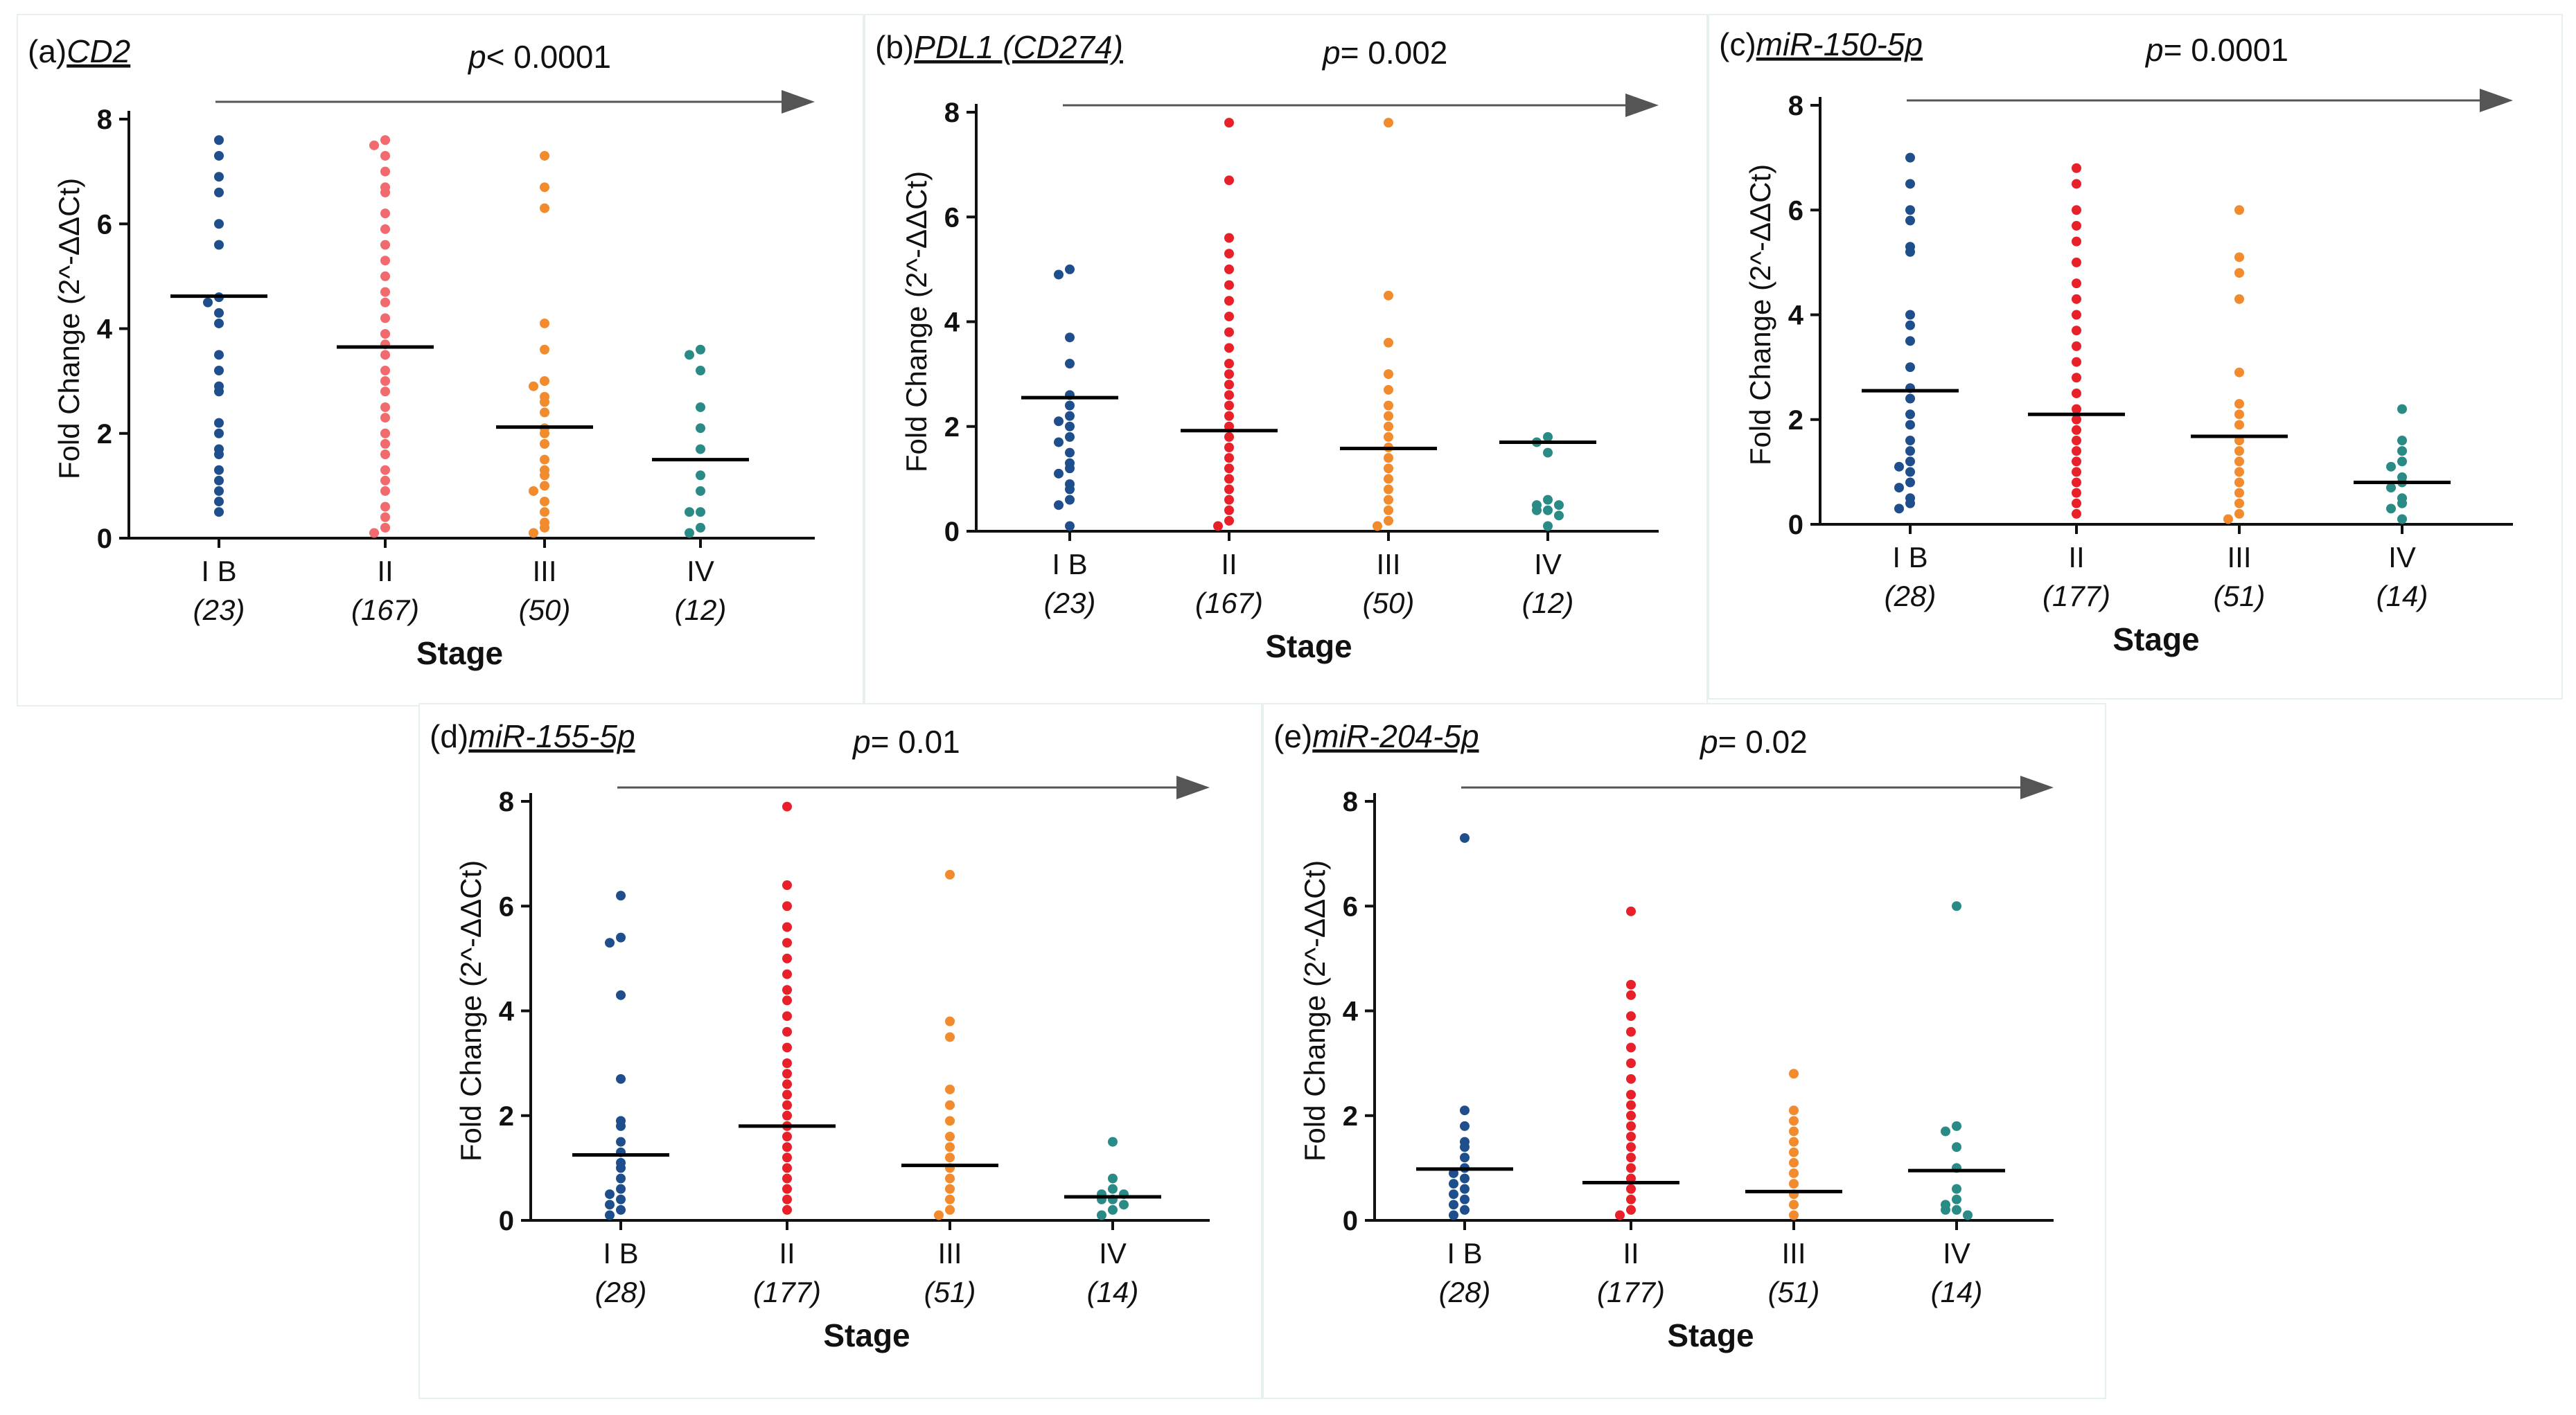  I want to click on x-axis-label: Stage, so click(866, 1335).